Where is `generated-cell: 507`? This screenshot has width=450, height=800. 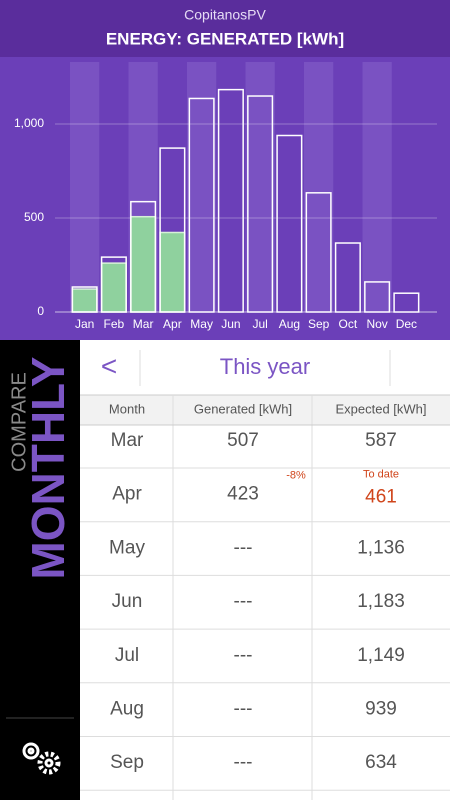
generated-cell: 507 is located at coordinates (243, 440).